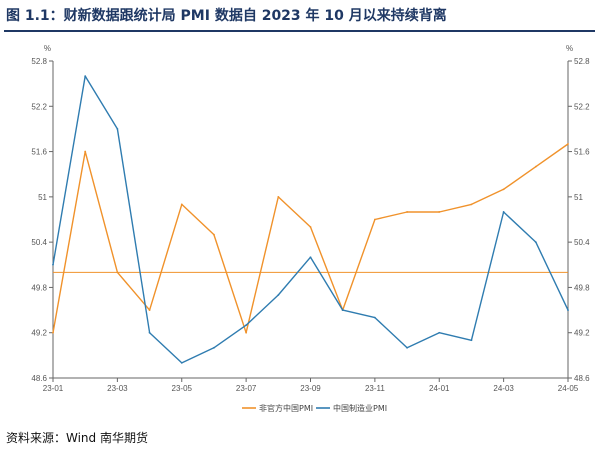  What do you see at coordinates (53, 388) in the screenshot?
I see `x-tick-label: 23-01` at bounding box center [53, 388].